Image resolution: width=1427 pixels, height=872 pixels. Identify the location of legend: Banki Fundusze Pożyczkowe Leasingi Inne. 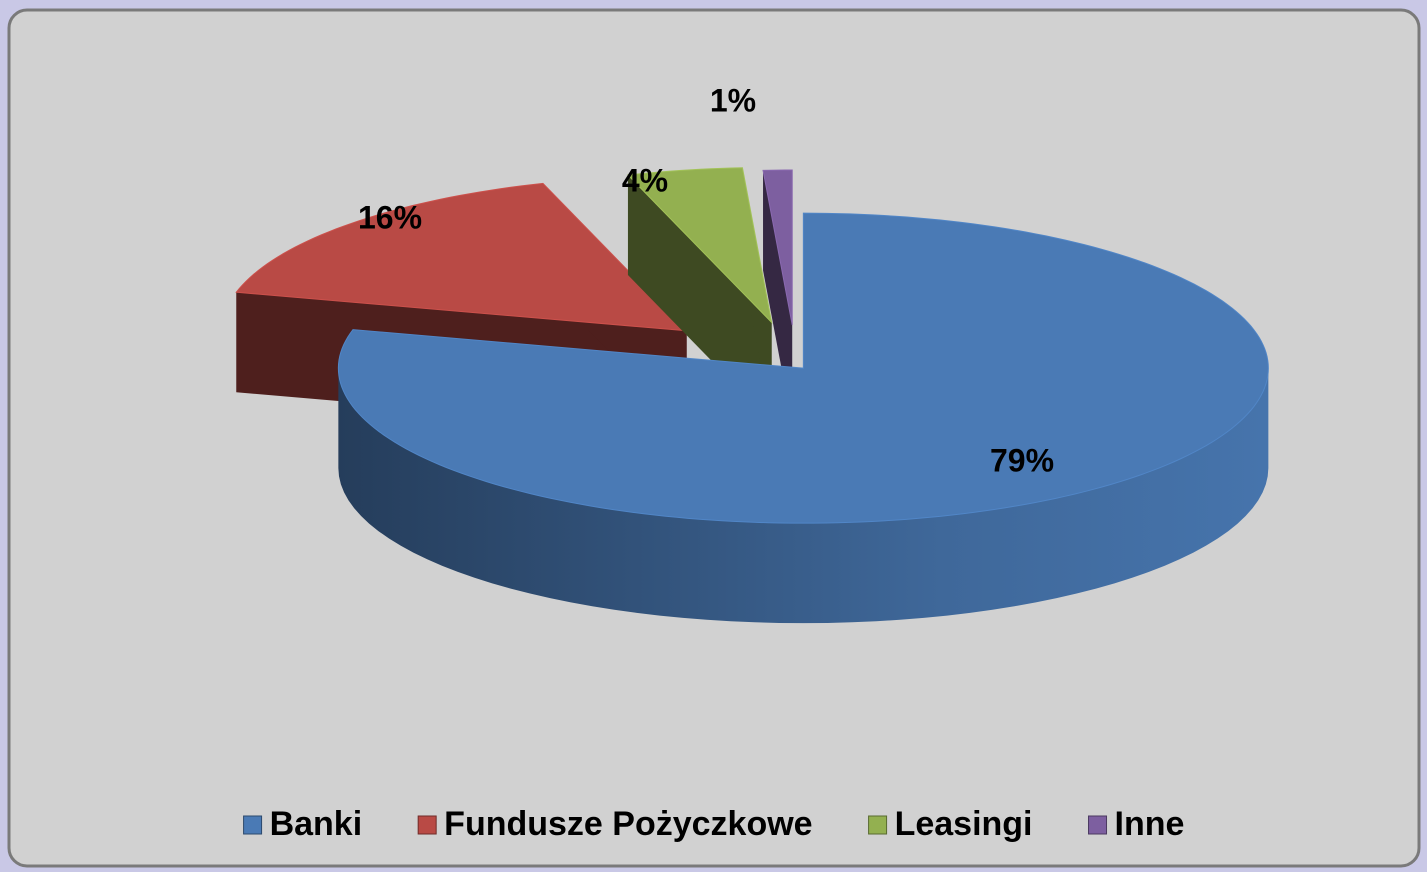
(714, 824).